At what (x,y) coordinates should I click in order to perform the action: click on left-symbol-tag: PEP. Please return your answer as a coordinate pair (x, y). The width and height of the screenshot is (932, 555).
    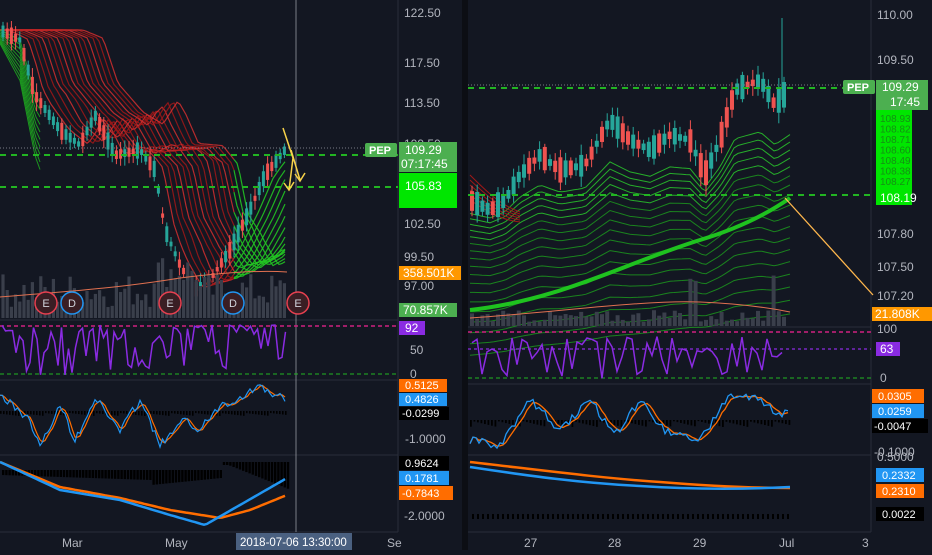
    Looking at the image, I should click on (380, 151).